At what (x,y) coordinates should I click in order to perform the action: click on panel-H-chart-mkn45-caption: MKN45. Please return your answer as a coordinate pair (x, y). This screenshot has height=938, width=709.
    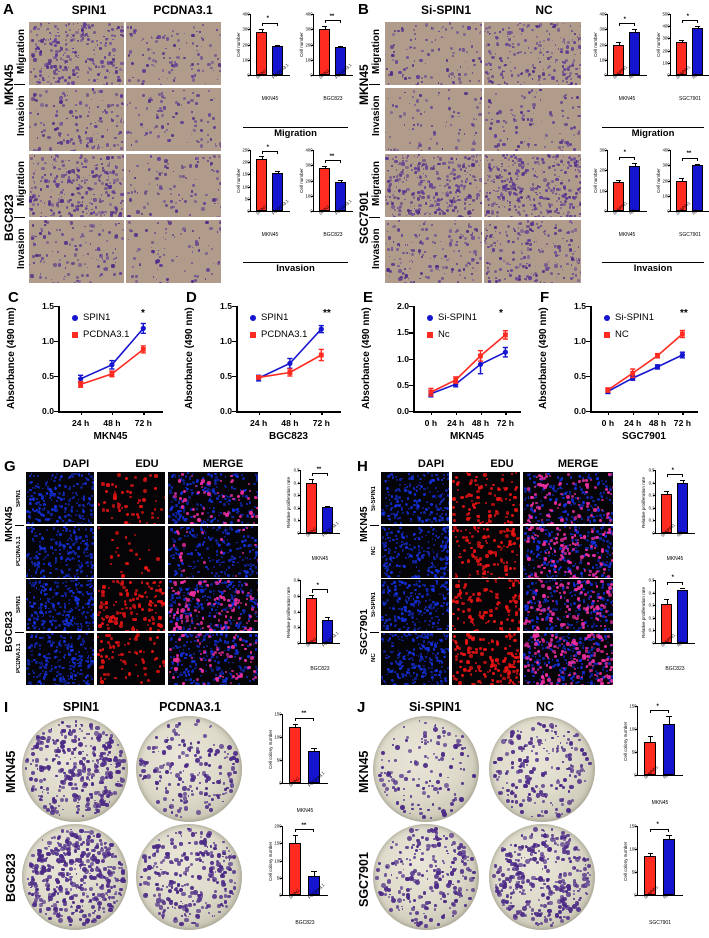
    Looking at the image, I should click on (675, 559).